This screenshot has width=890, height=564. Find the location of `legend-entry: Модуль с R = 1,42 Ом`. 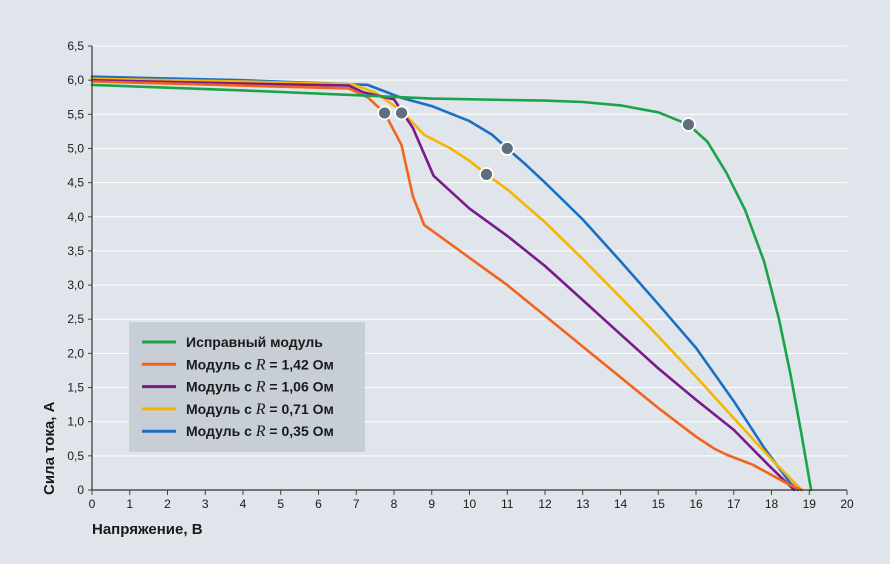

legend-entry: Модуль с R = 1,42 Ом is located at coordinates (260, 364).